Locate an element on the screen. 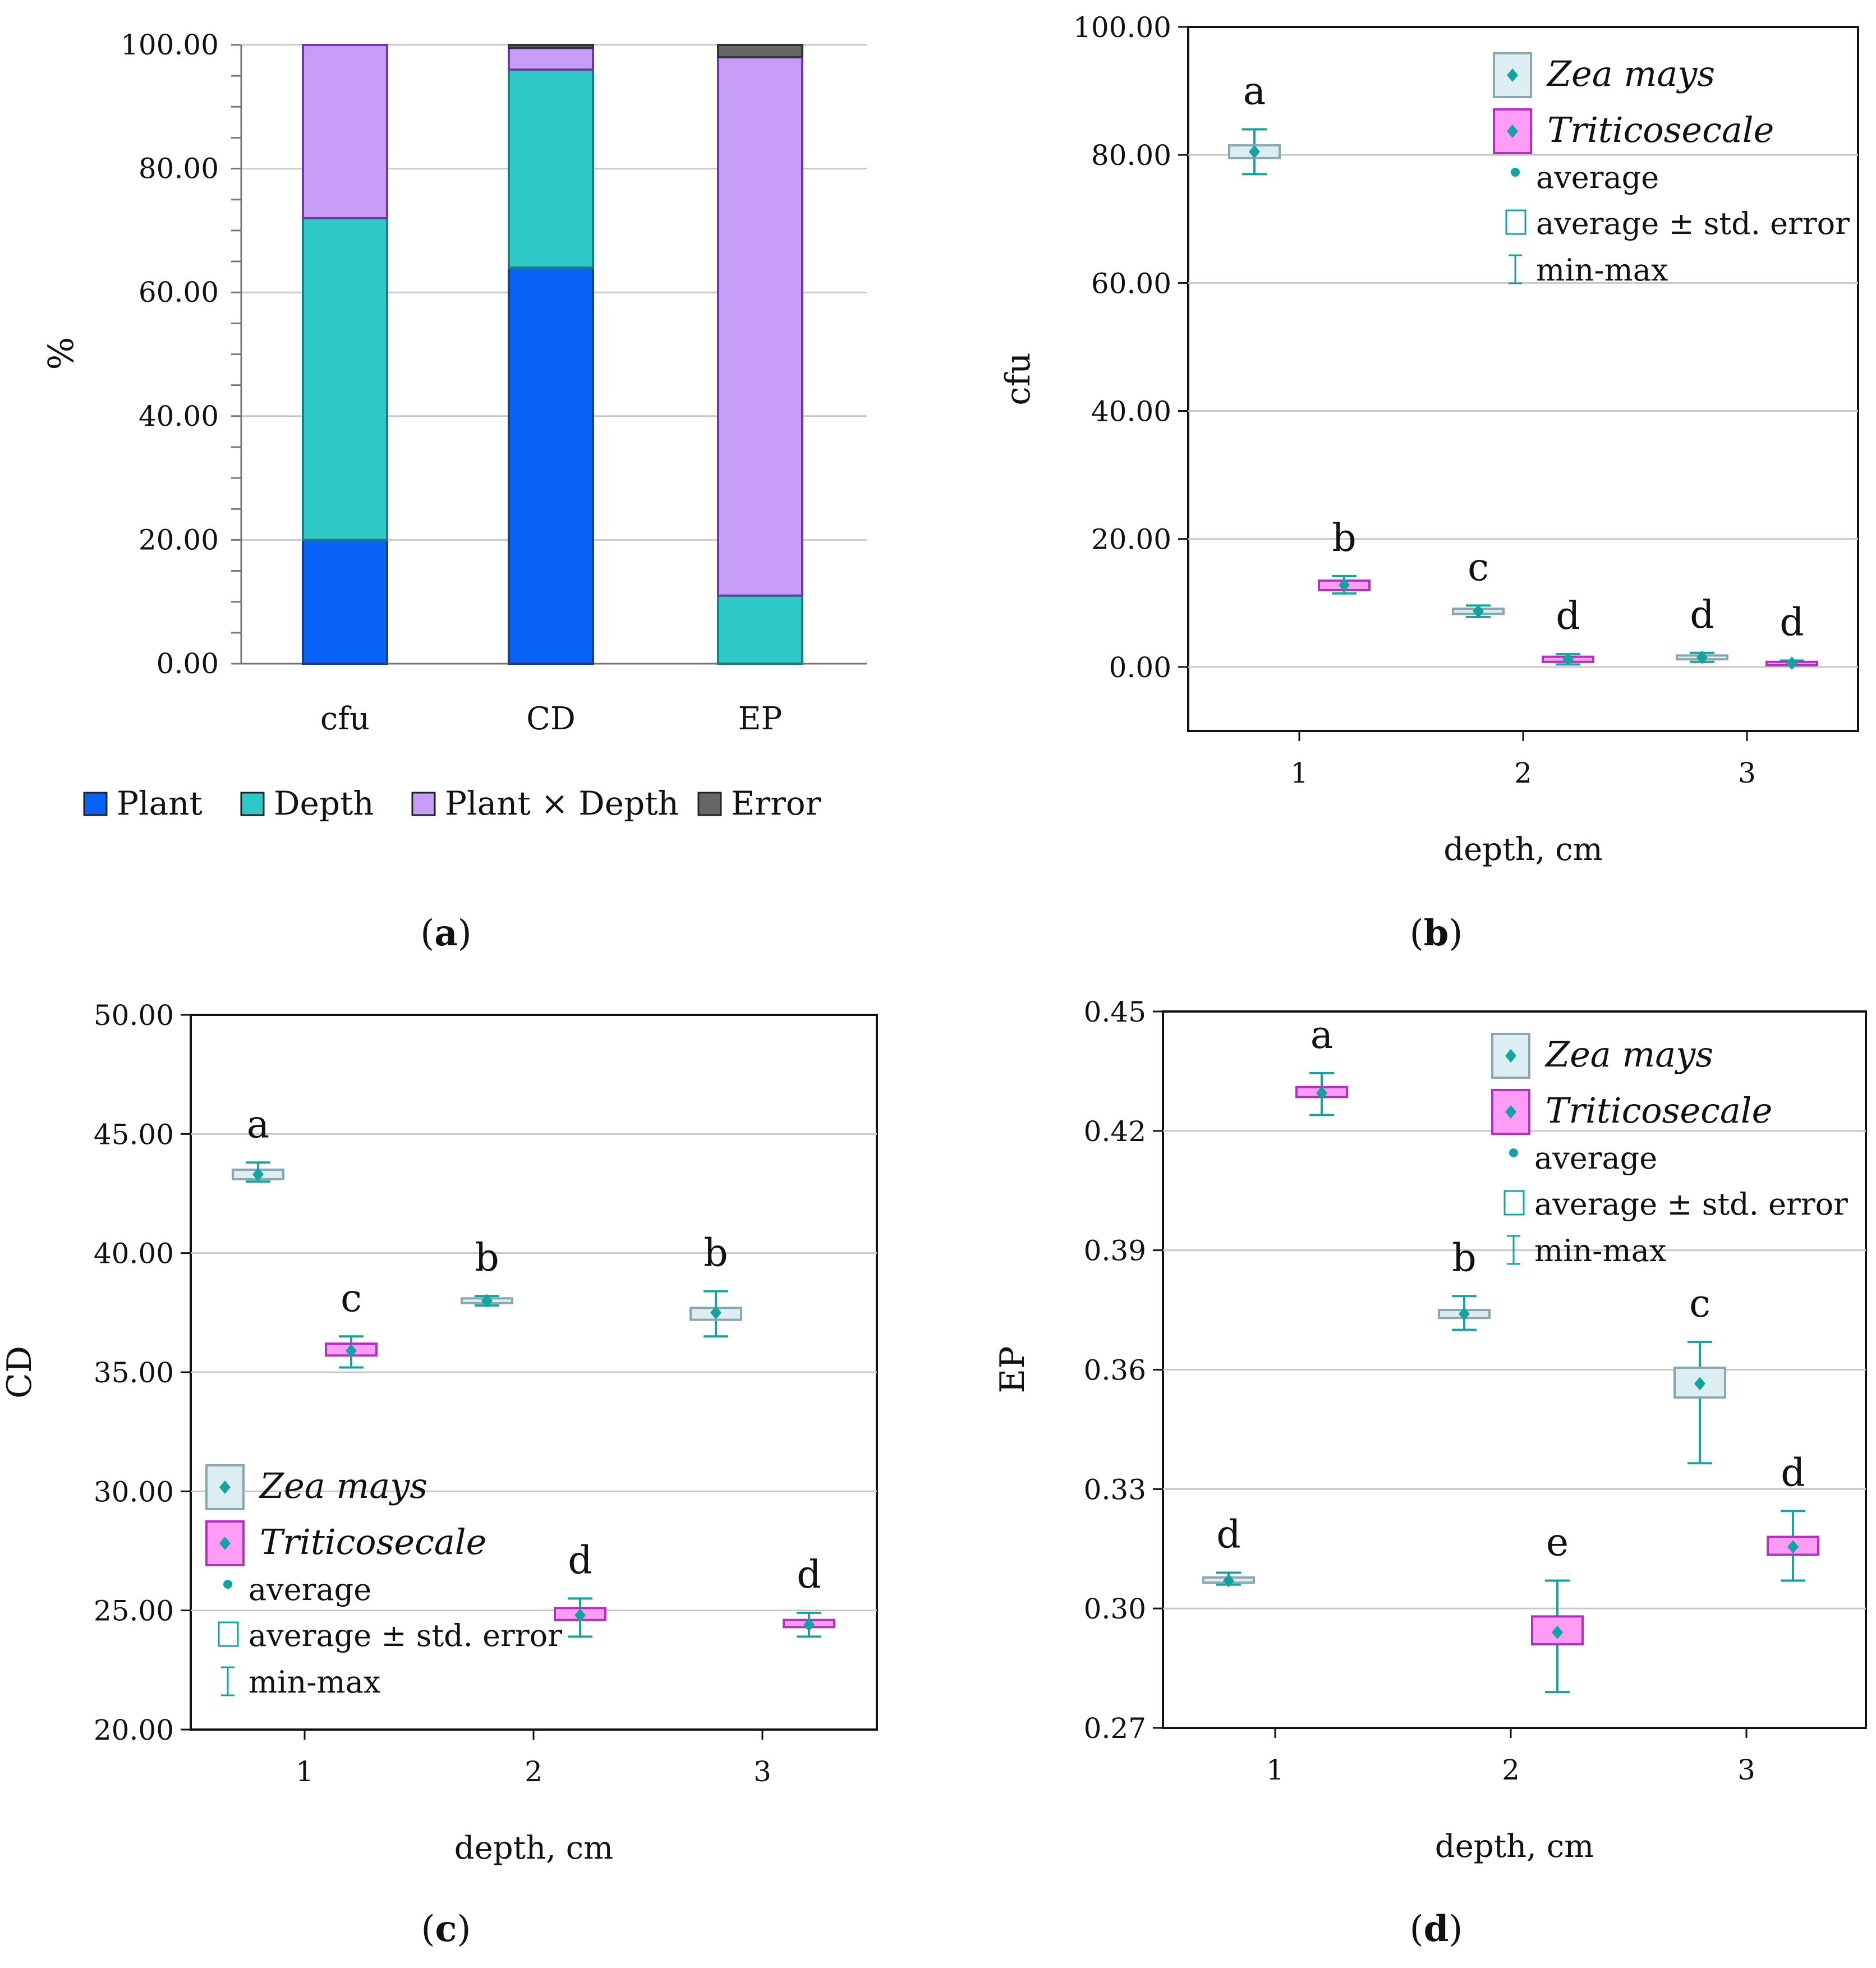 This screenshot has height=1968, width=1876. y-tick-label: 45.00 is located at coordinates (134, 1134).